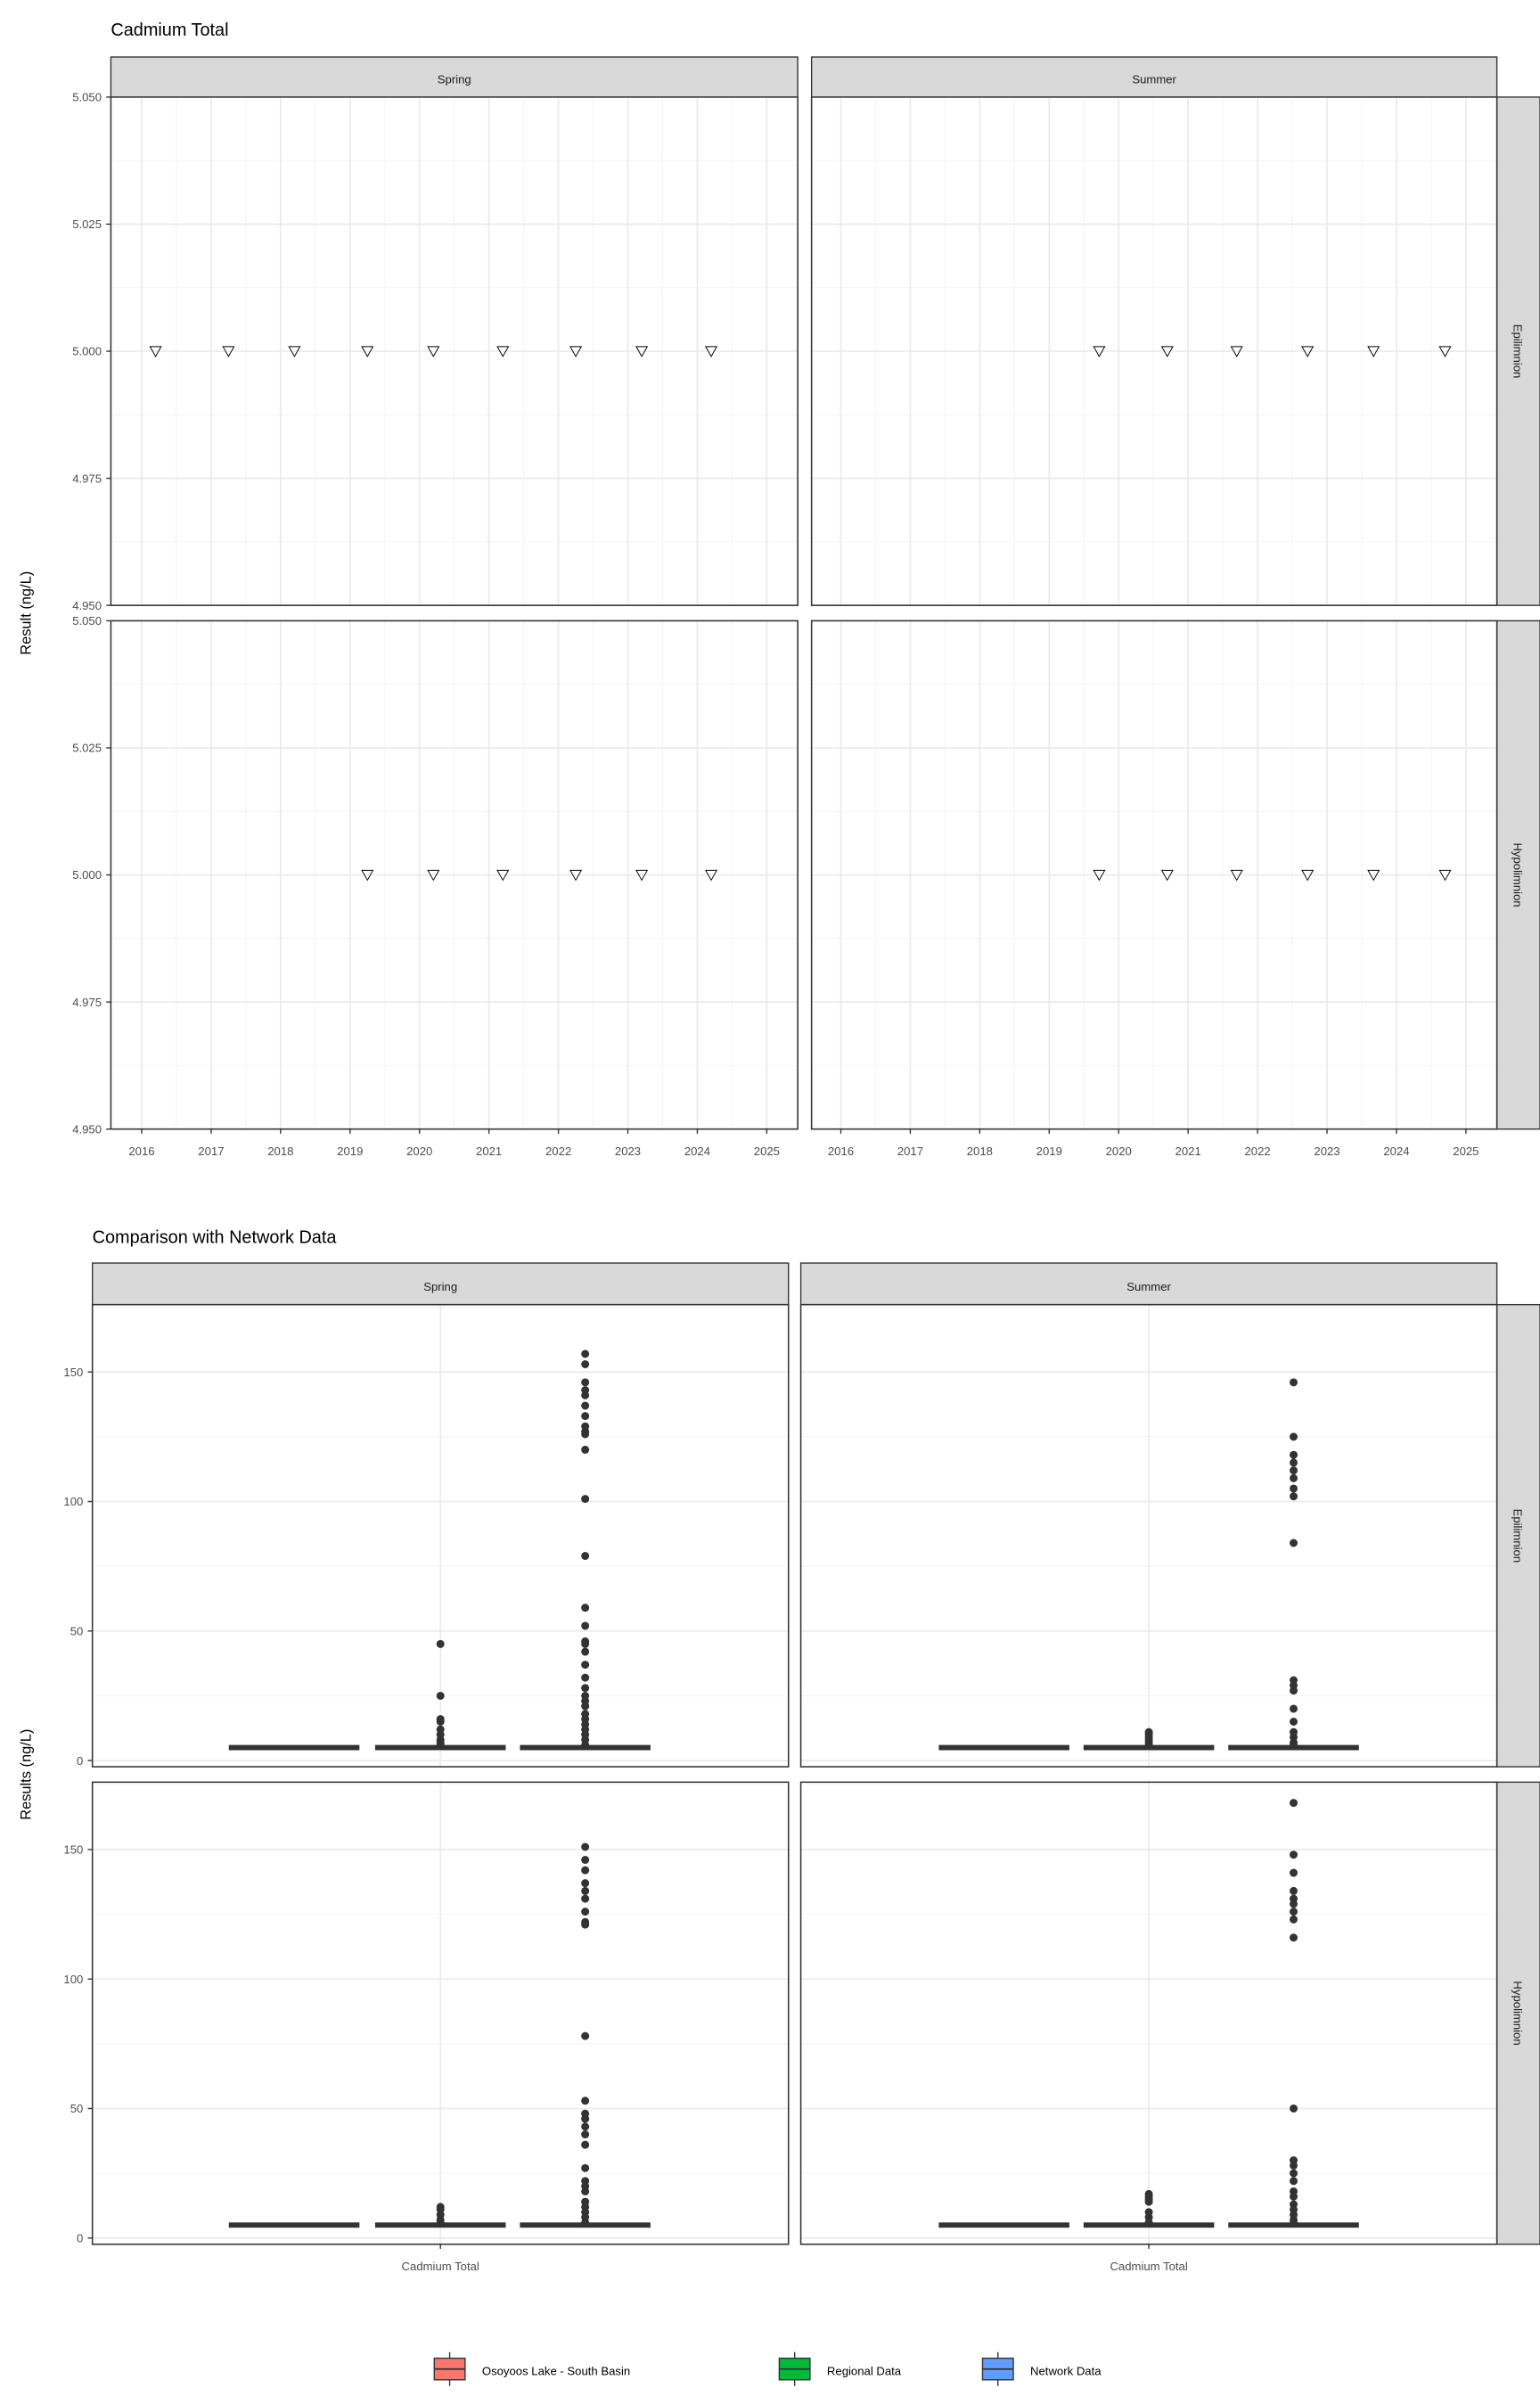 The image size is (1540, 2396). I want to click on legend-item: Network Data, so click(1041, 2368).